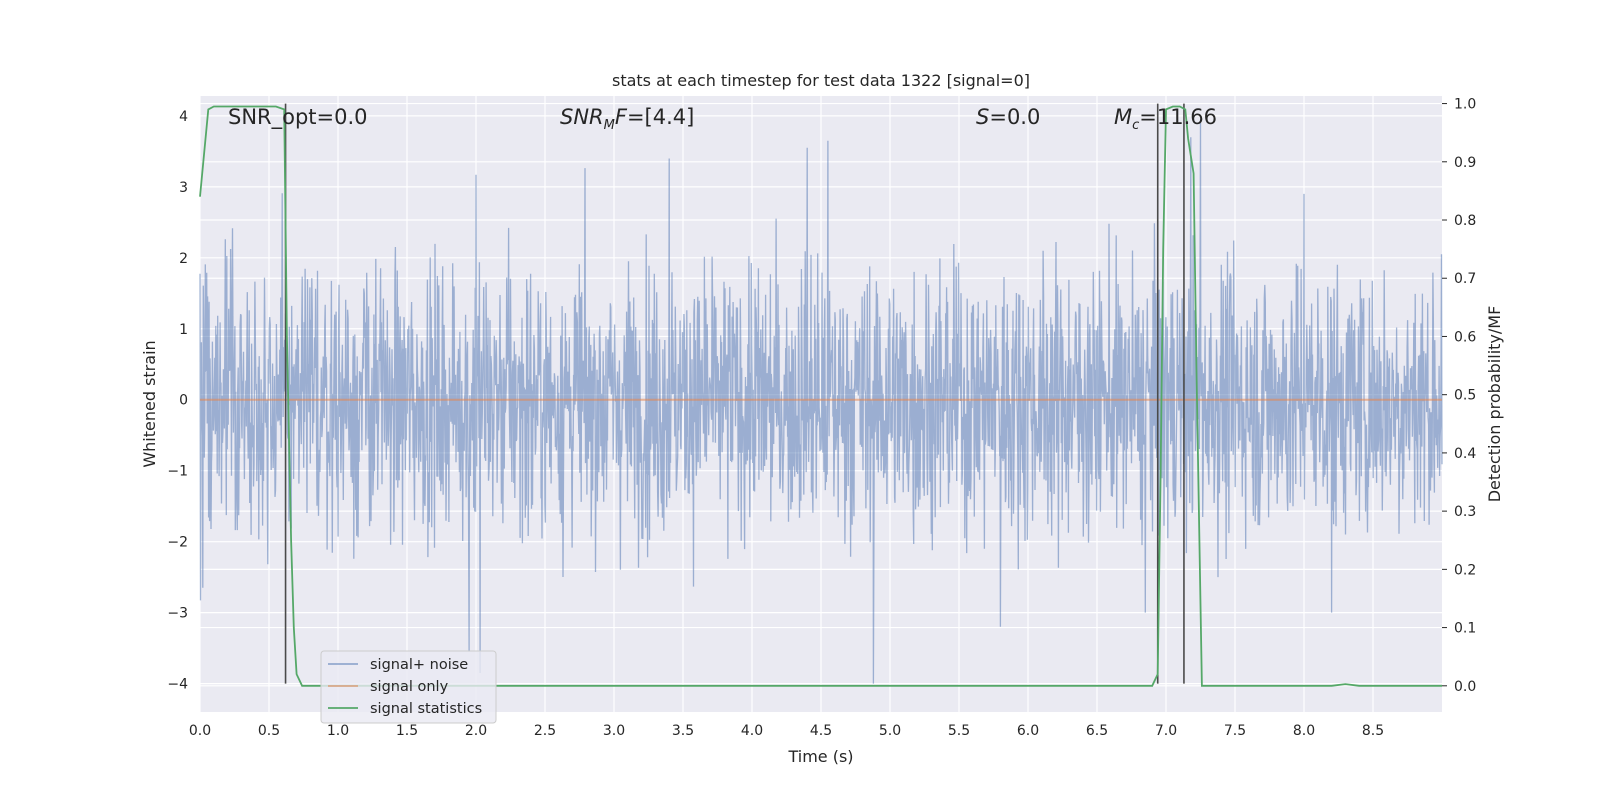 This screenshot has height=804, width=1600. I want to click on y-tick-label-left: −2, so click(177, 543).